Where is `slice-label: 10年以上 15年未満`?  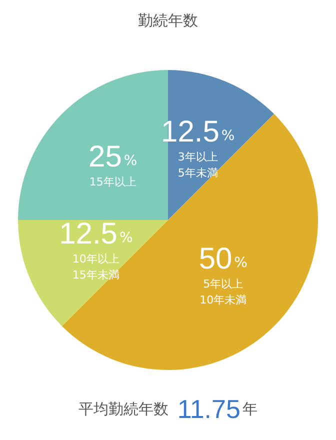 slice-label: 10年以上 15年未満 is located at coordinates (96, 267).